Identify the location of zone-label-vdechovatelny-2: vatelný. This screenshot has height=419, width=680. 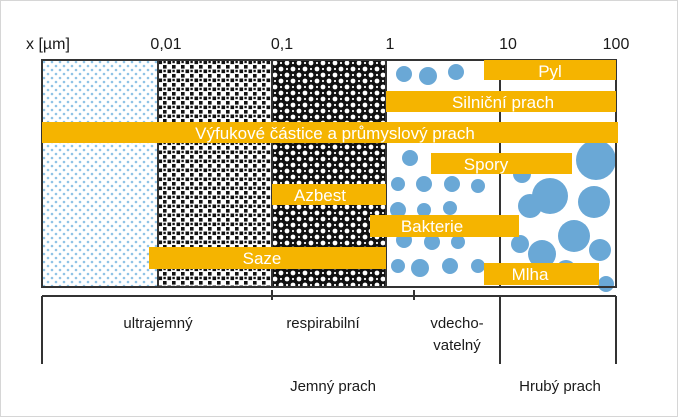
(457, 345).